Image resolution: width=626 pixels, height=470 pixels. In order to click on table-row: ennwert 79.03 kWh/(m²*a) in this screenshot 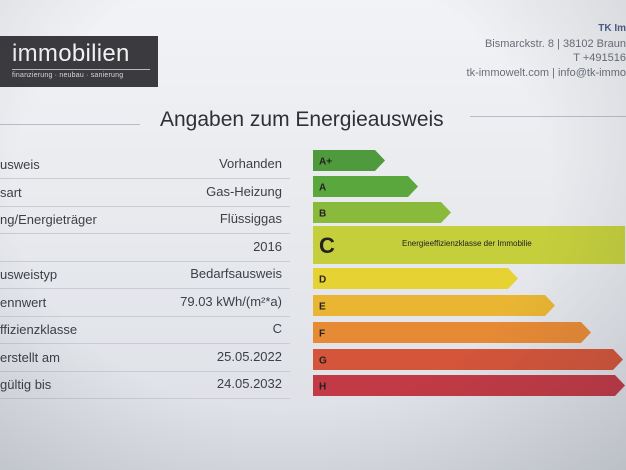, I will do `click(145, 303)`.